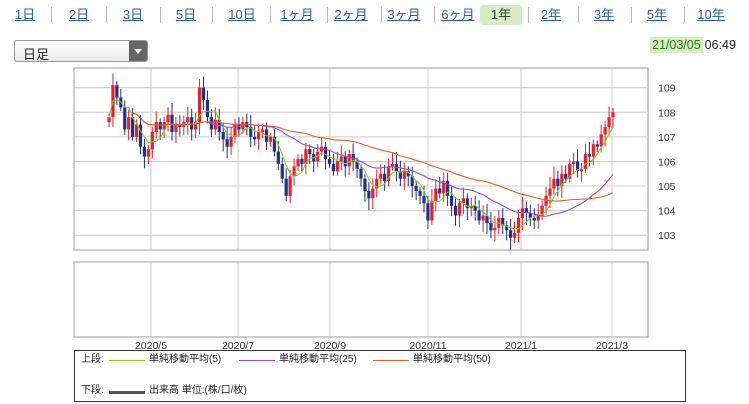 Image resolution: width=749 pixels, height=404 pixels. What do you see at coordinates (667, 236) in the screenshot?
I see `y-tick-label: 103` at bounding box center [667, 236].